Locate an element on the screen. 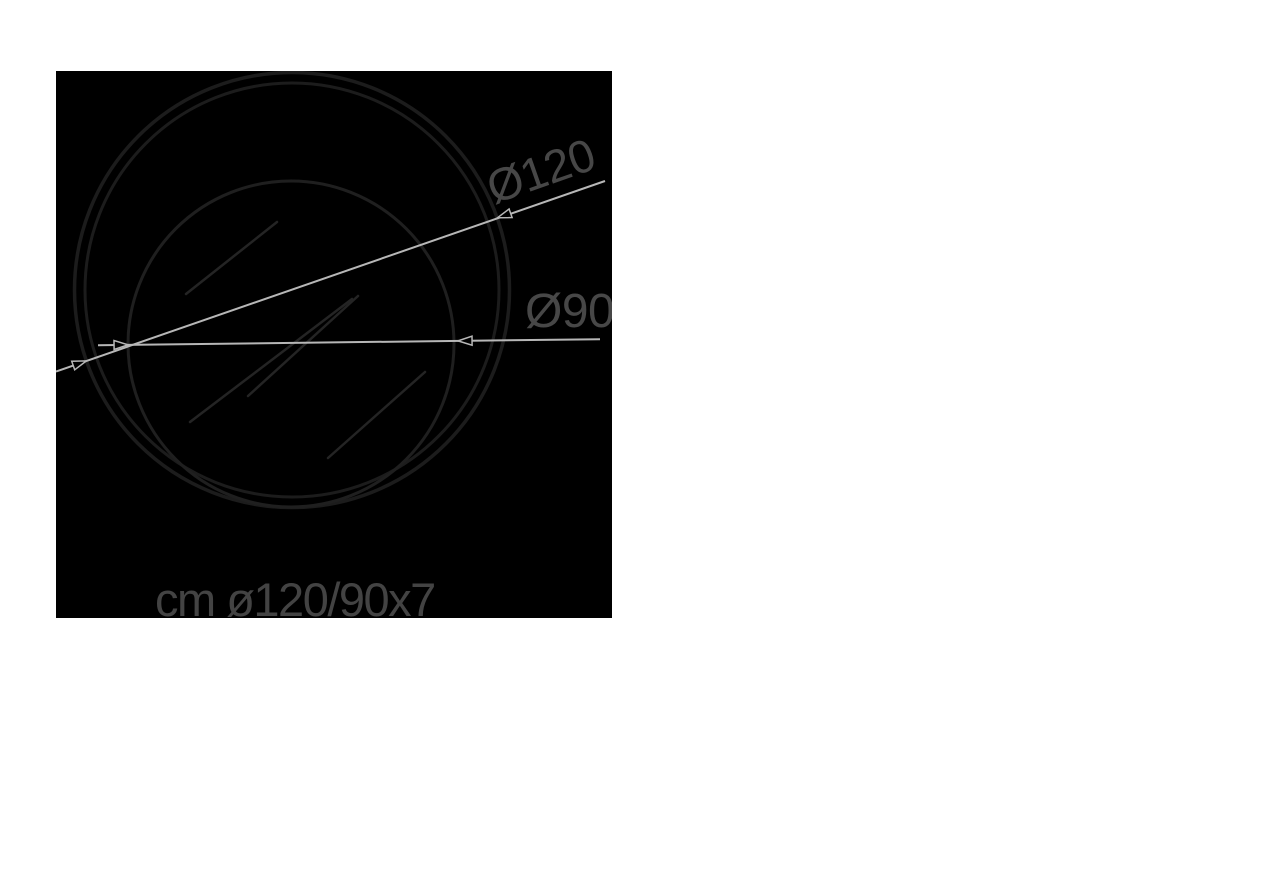 The width and height of the screenshot is (1261, 877). arrowhead-120-upper-right is located at coordinates (504, 213).